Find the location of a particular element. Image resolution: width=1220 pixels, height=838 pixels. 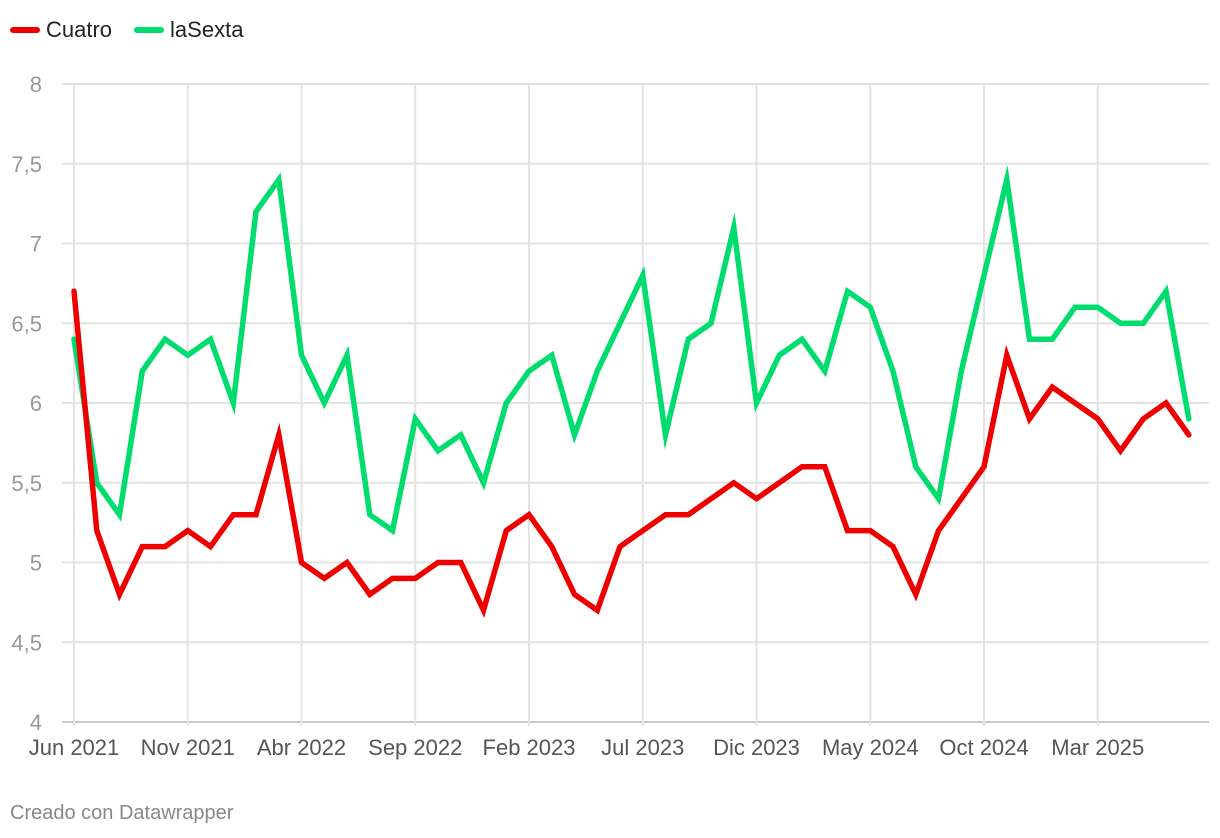

chart-legend: Cuatro laSexta is located at coordinates (137, 30).